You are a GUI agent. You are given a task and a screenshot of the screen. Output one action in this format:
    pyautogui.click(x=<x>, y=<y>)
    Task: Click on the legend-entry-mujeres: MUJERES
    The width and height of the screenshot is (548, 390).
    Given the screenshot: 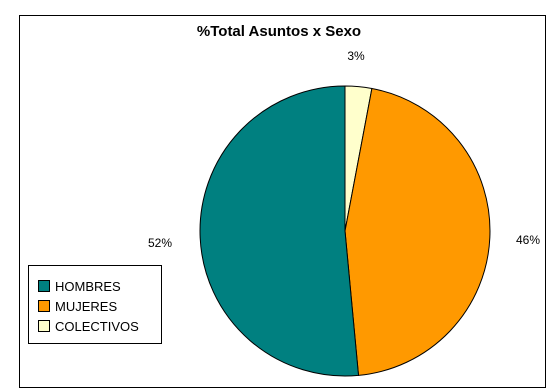 What is the action you would take?
    pyautogui.click(x=99, y=306)
    